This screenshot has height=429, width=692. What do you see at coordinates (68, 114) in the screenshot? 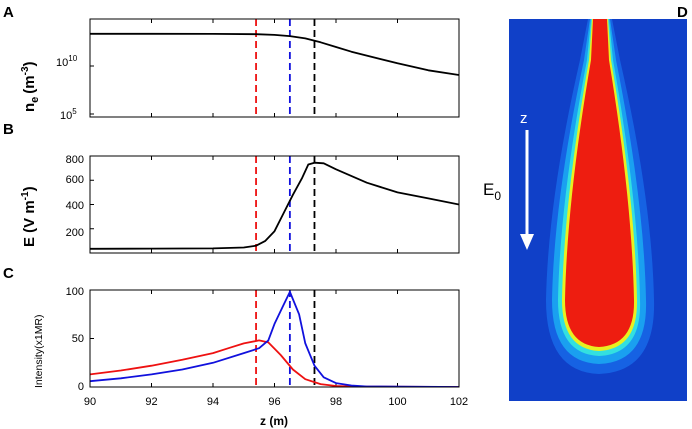
I see `ytick-a-1e5: 105` at bounding box center [68, 114].